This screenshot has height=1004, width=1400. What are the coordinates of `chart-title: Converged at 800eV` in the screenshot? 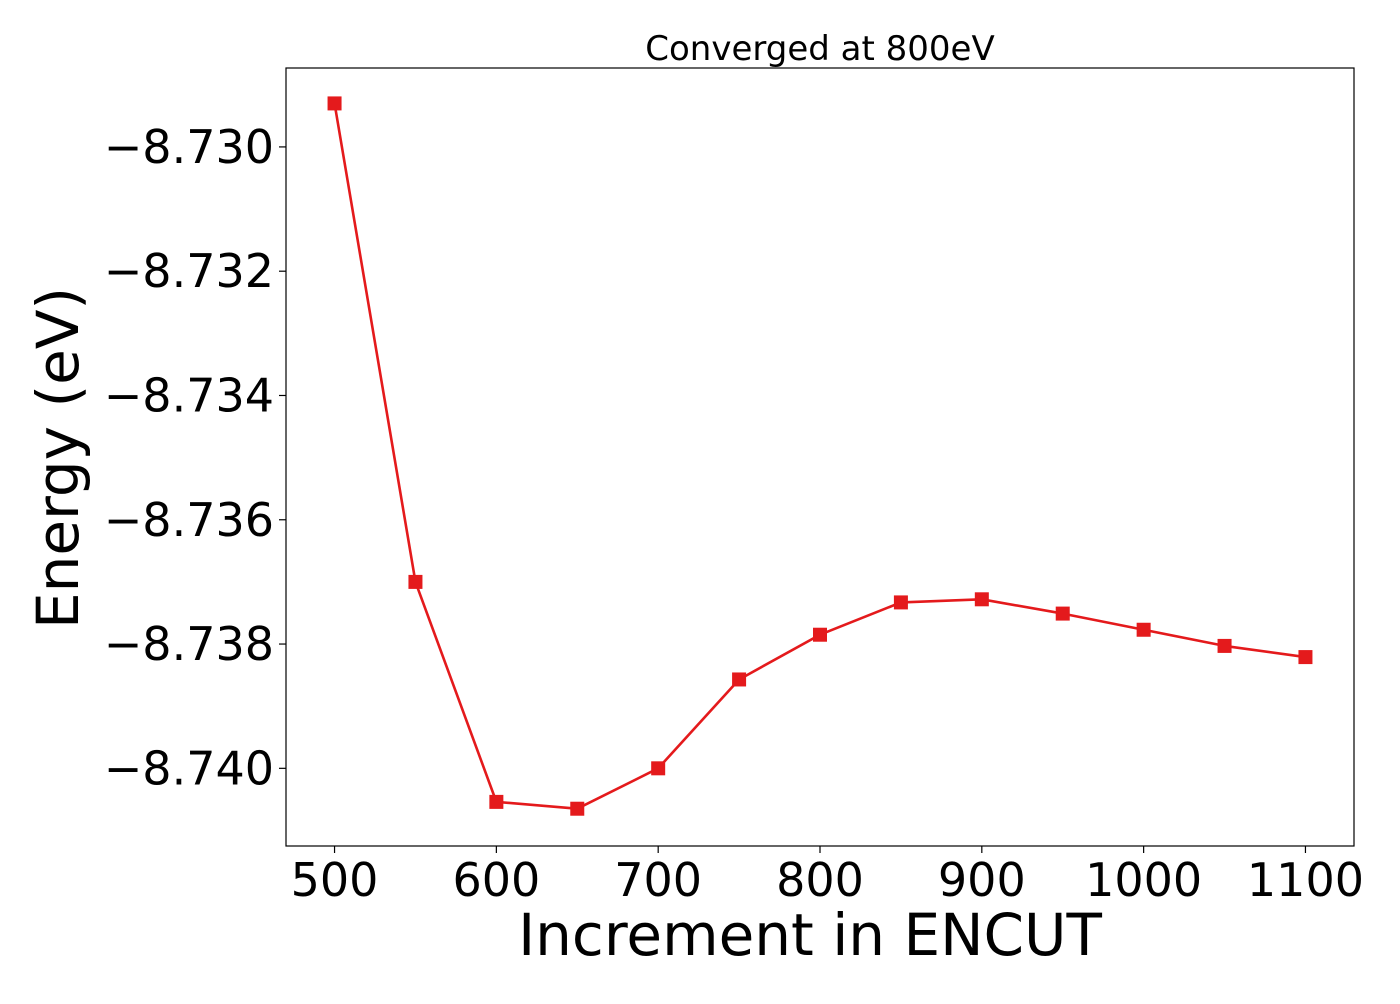 It's located at (819, 49).